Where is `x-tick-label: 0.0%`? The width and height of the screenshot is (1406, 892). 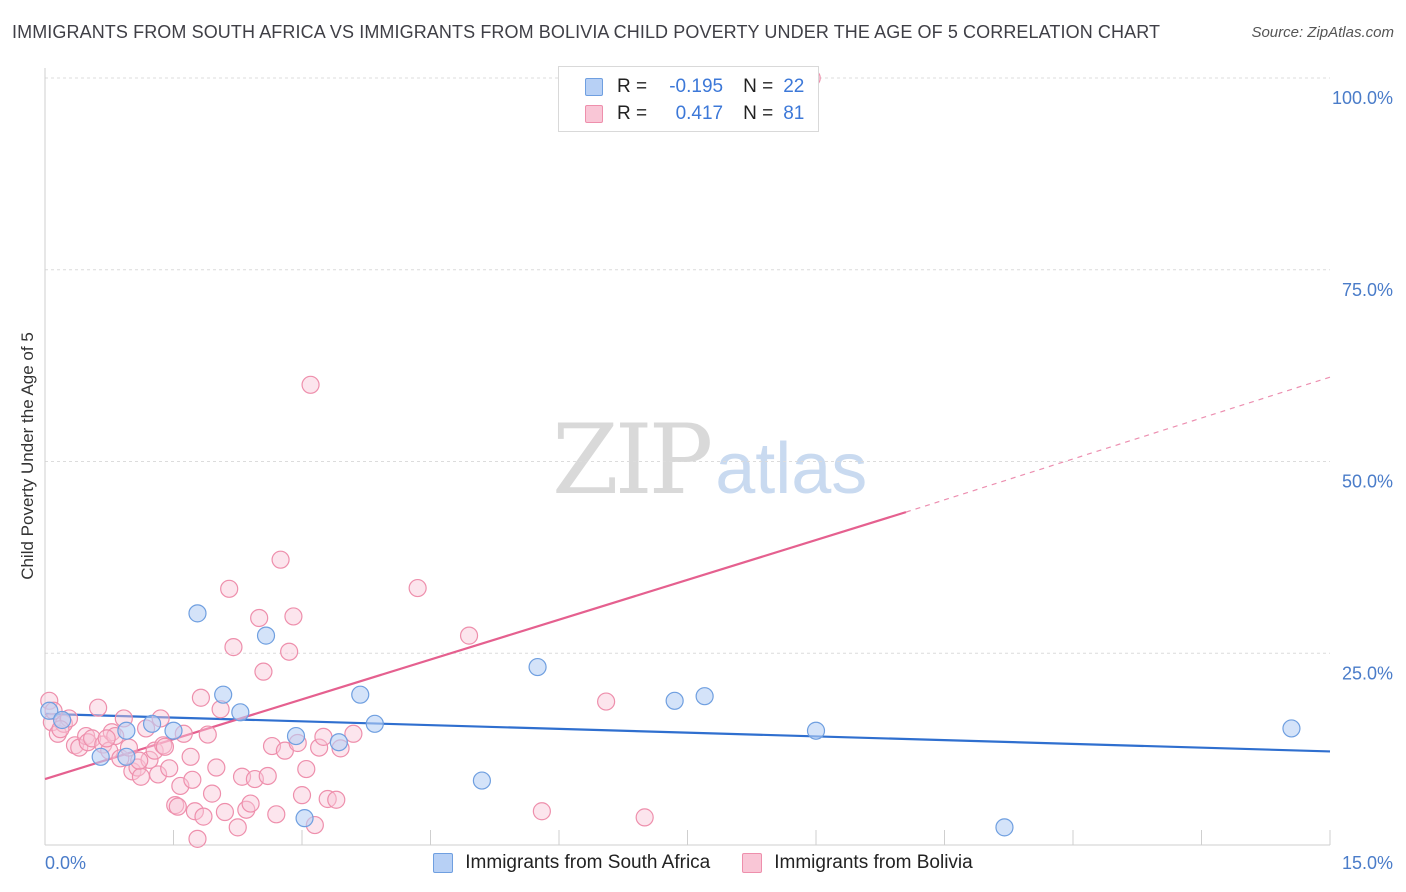 x-tick-label: 0.0% is located at coordinates (65, 863).